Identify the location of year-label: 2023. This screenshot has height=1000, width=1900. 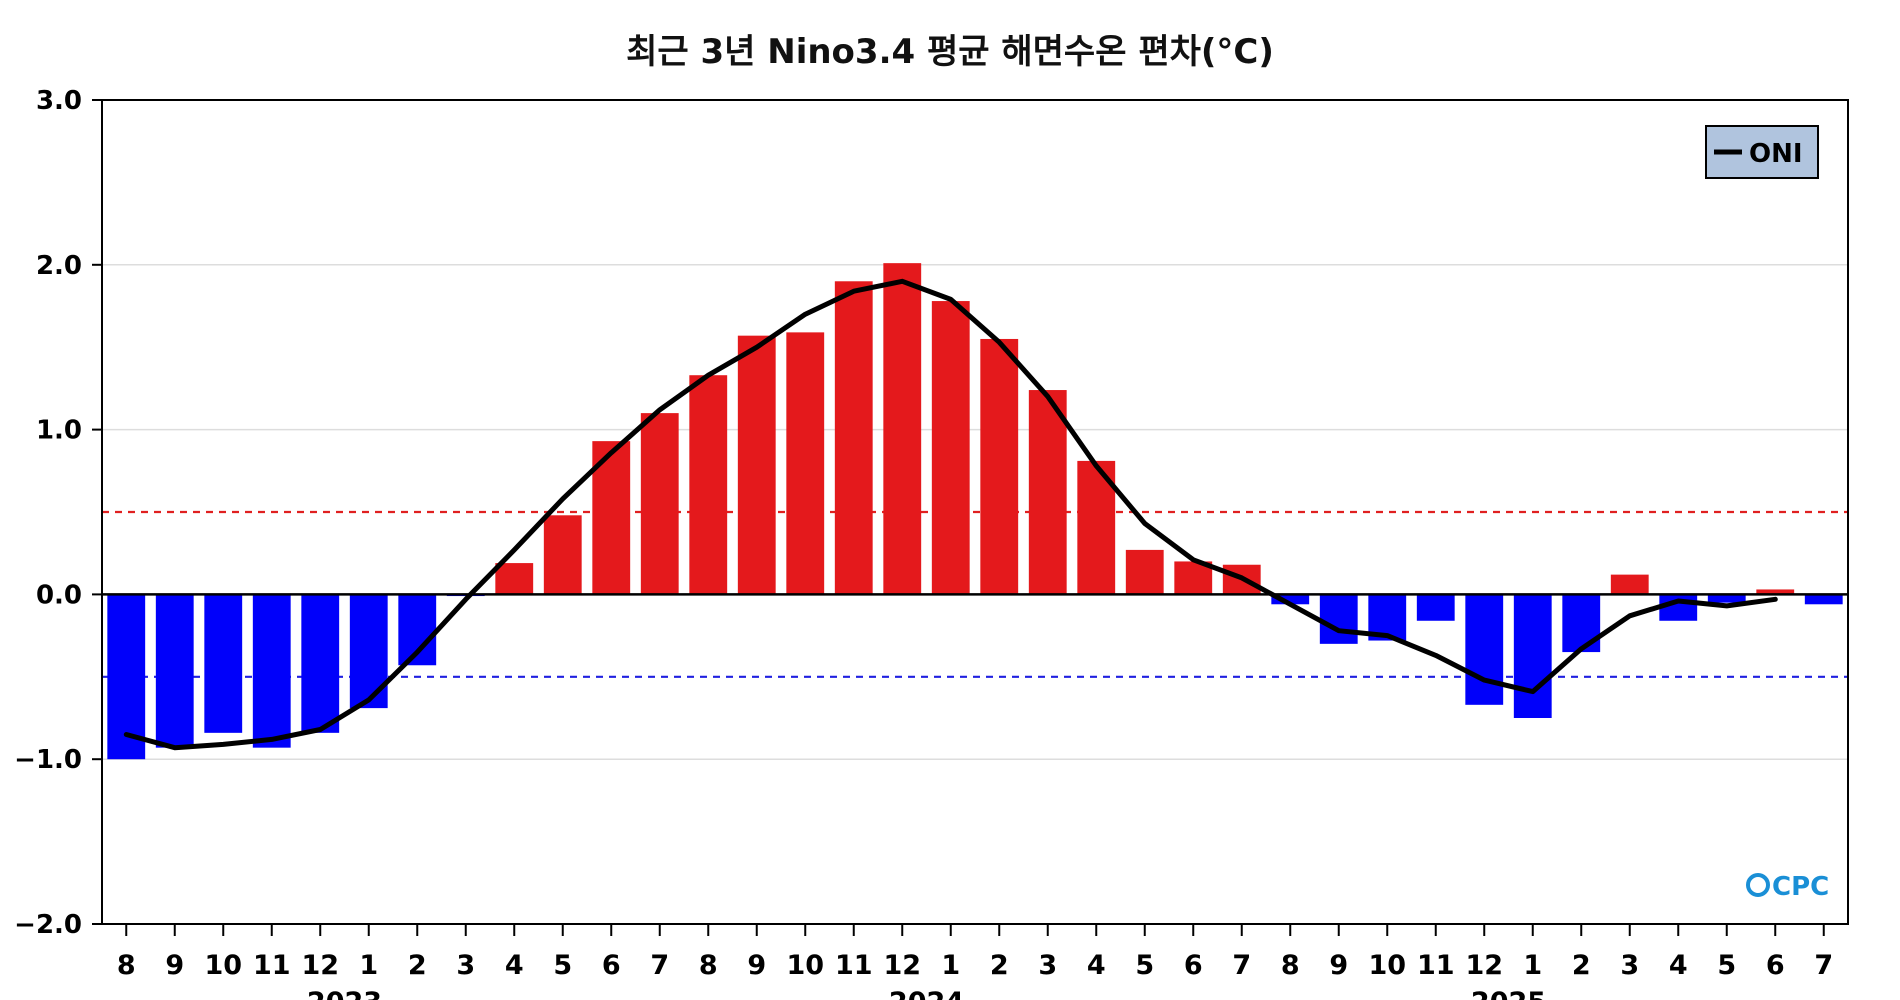
(344, 993).